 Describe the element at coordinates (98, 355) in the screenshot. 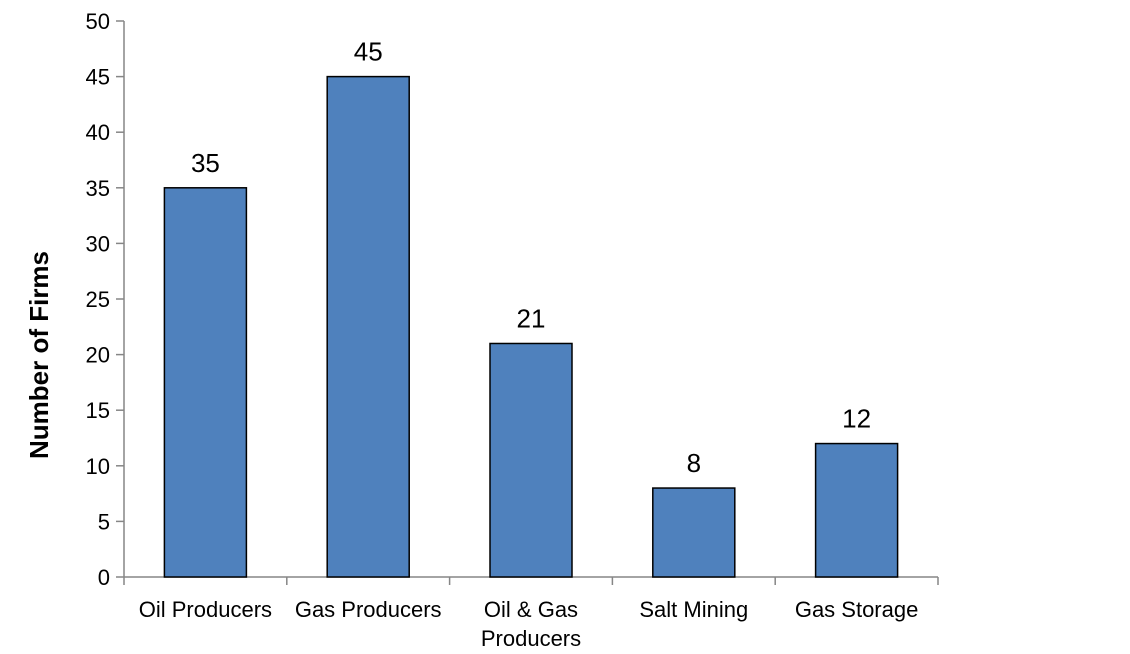

I see `y-tick-label: 20` at that location.